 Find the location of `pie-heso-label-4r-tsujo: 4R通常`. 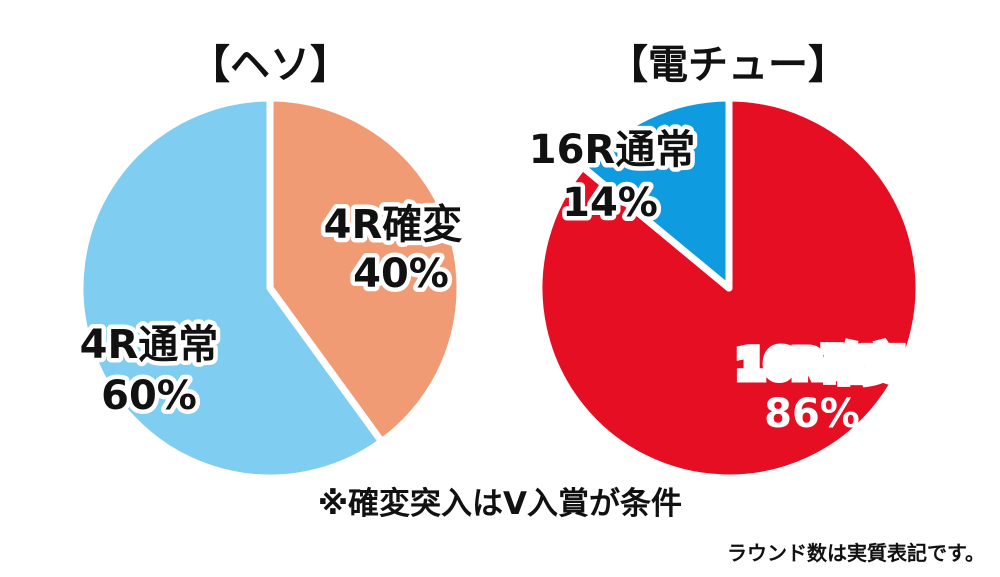

pie-heso-label-4r-tsujo: 4R通常 is located at coordinates (149, 345).